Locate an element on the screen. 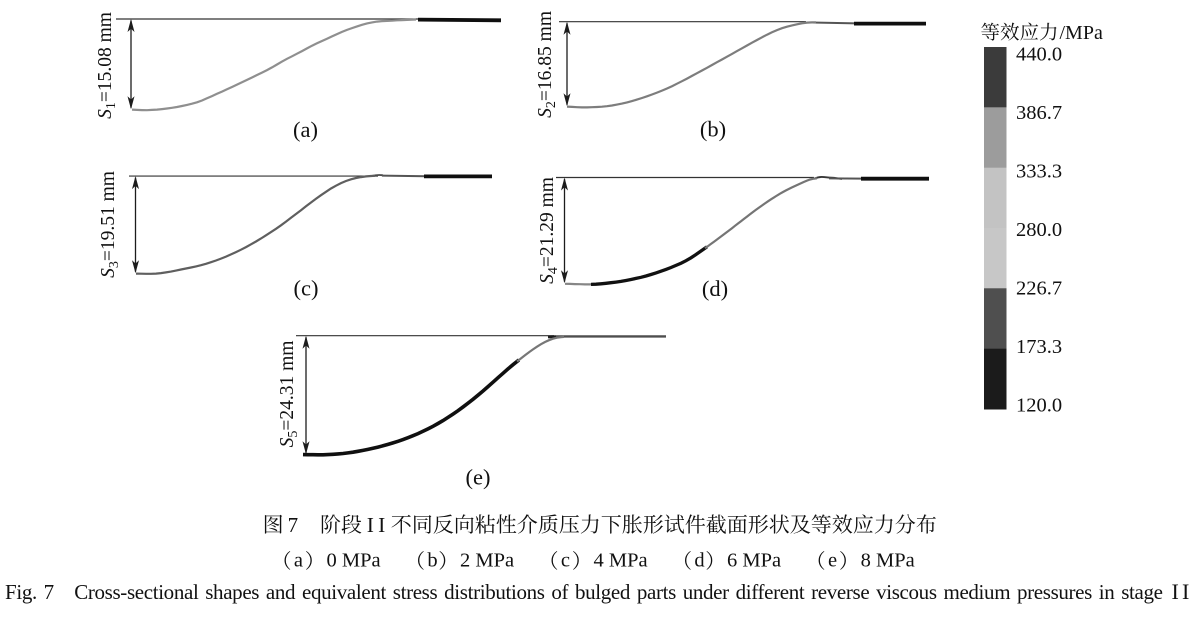  svg-text: 333.3 is located at coordinates (1039, 172).